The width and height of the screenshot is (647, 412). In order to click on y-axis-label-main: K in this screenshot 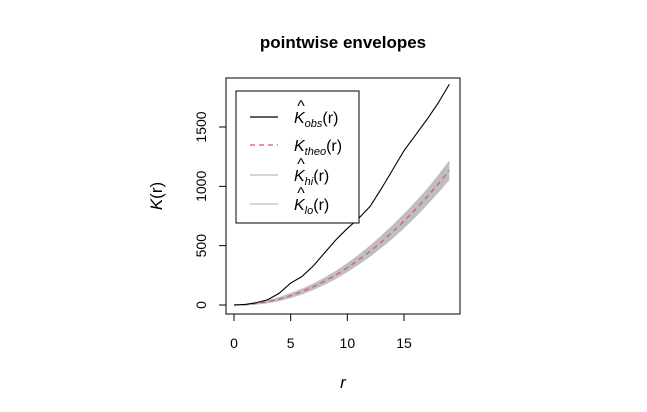, I will do `click(156, 204)`.